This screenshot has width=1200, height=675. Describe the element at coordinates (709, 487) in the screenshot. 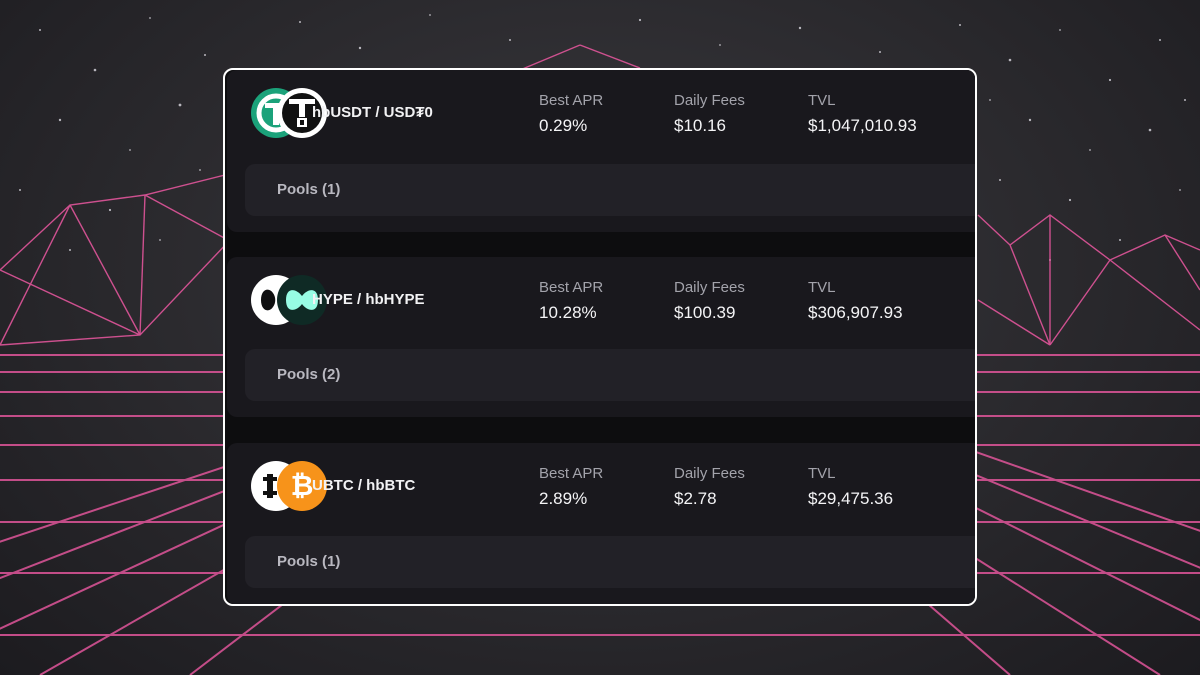

I see `daily-fees: Daily Fees $2.78` at that location.